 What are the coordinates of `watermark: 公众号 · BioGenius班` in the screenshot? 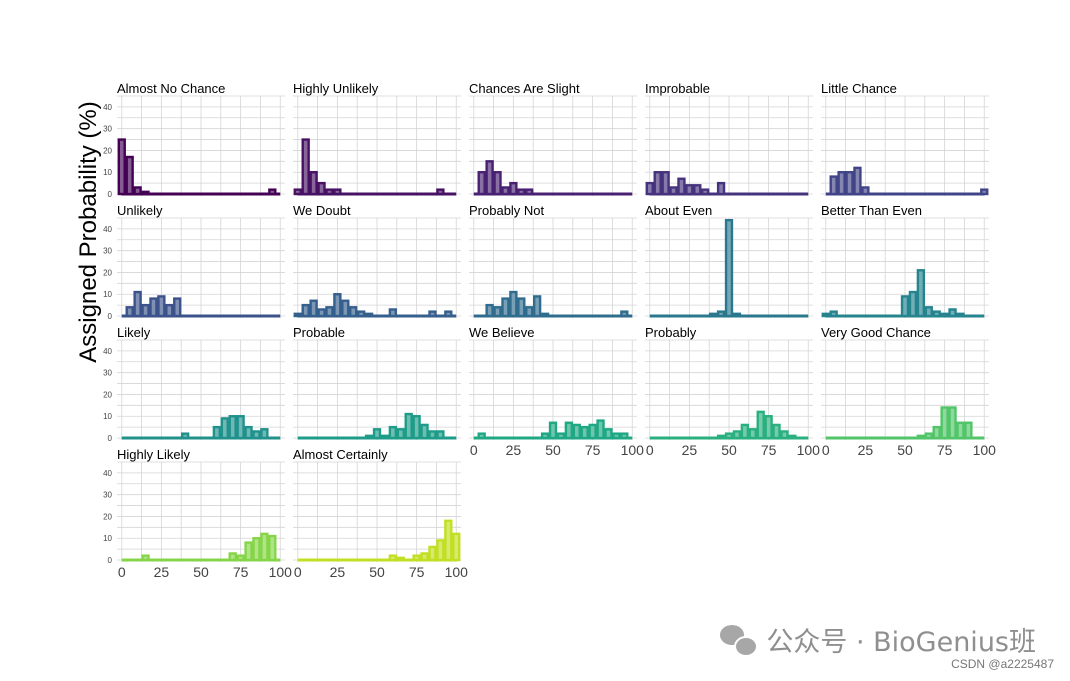 It's located at (878, 639).